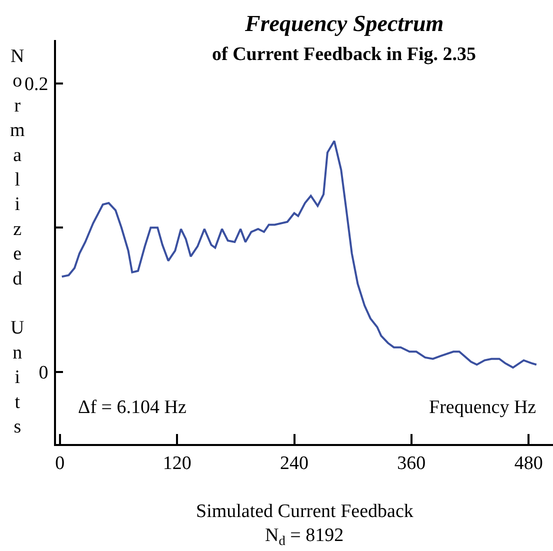  I want to click on text: Simulated Current Feedback, so click(305, 511).